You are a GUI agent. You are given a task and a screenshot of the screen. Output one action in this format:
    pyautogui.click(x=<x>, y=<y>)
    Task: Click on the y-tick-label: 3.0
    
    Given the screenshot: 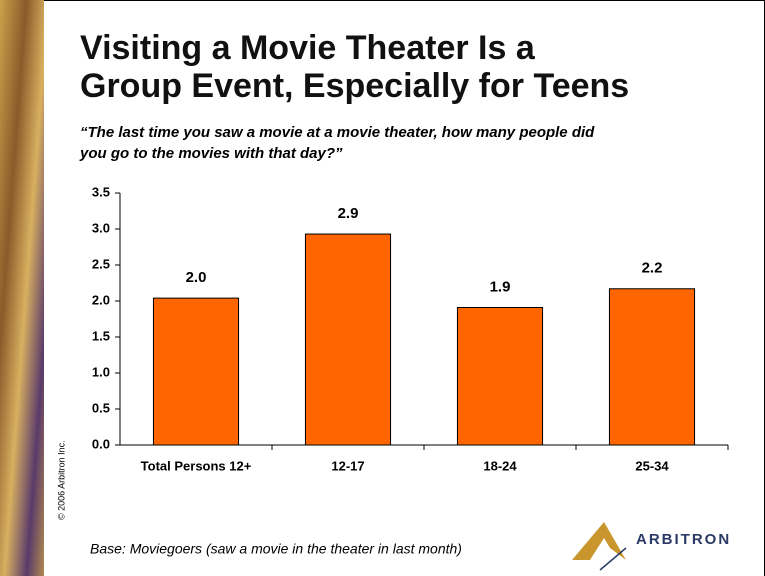 What is the action you would take?
    pyautogui.click(x=101, y=227)
    